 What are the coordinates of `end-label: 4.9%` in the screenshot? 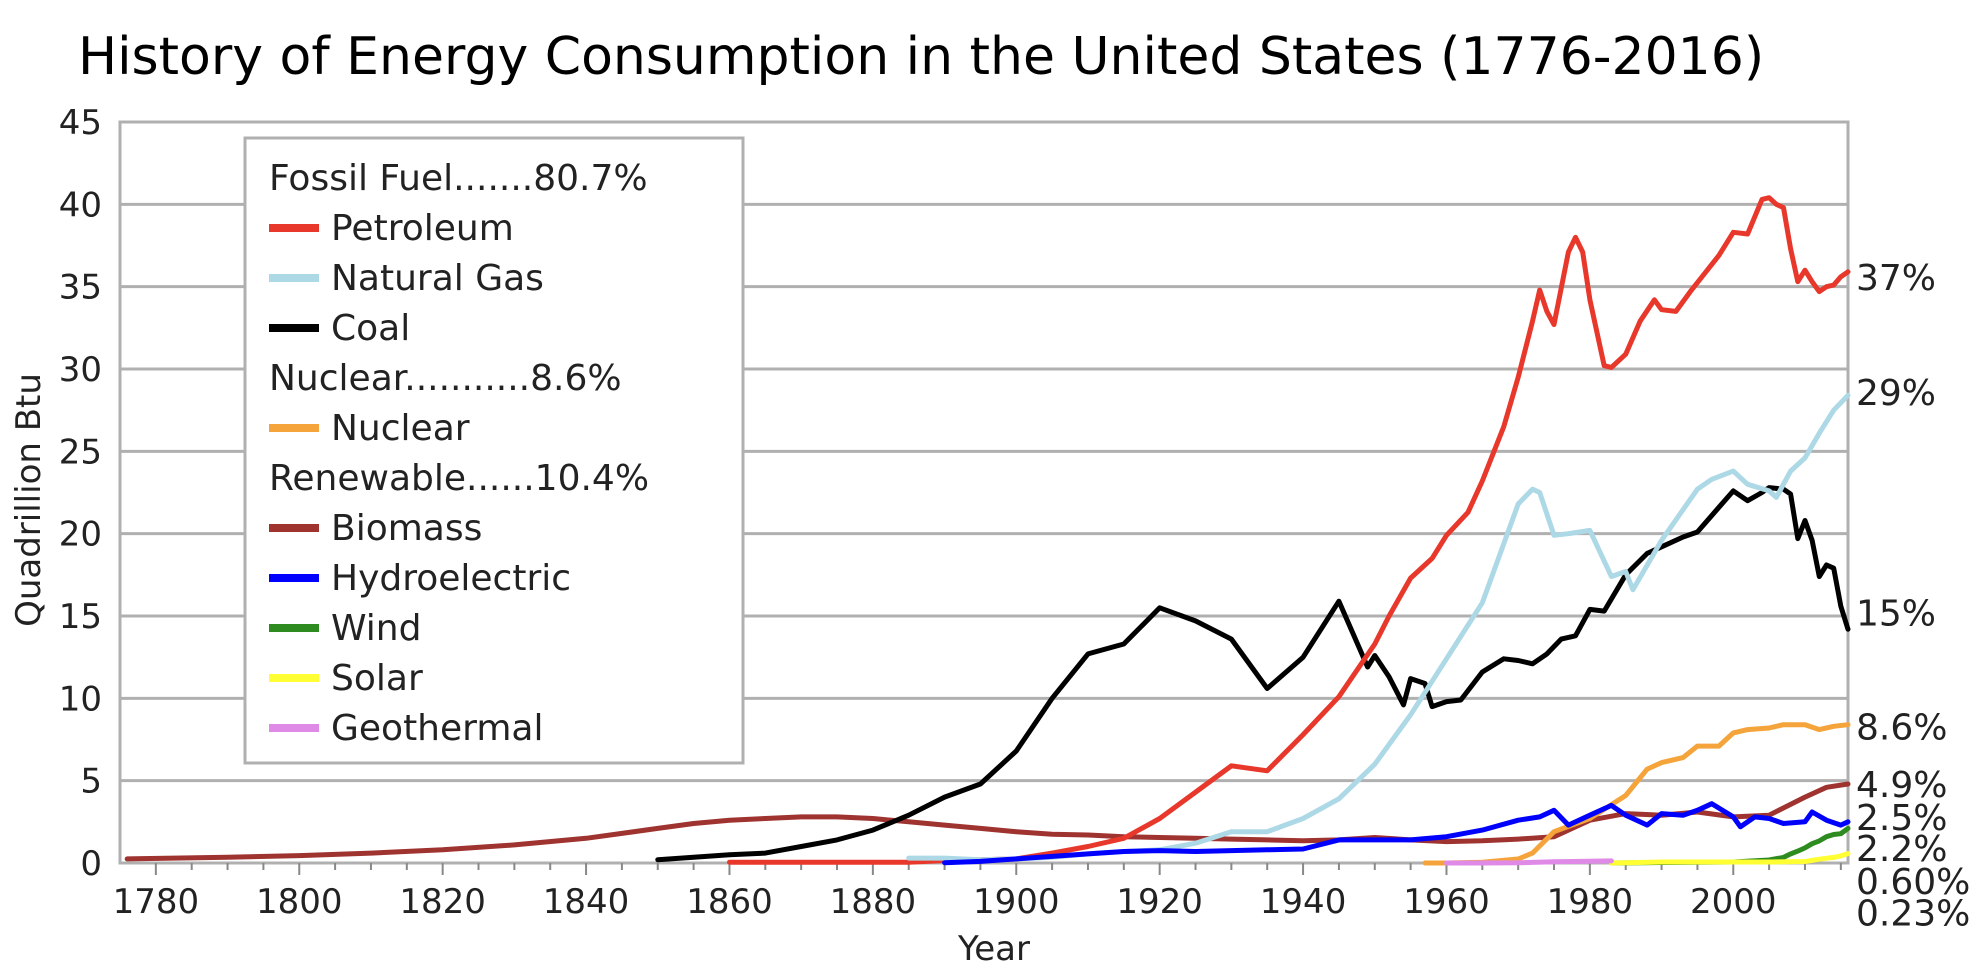 It's located at (1901, 785).